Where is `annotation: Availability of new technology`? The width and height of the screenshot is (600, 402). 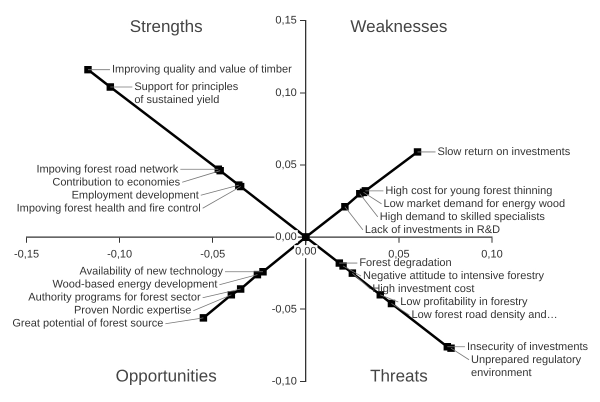
annotation: Availability of new technology is located at coordinates (151, 272).